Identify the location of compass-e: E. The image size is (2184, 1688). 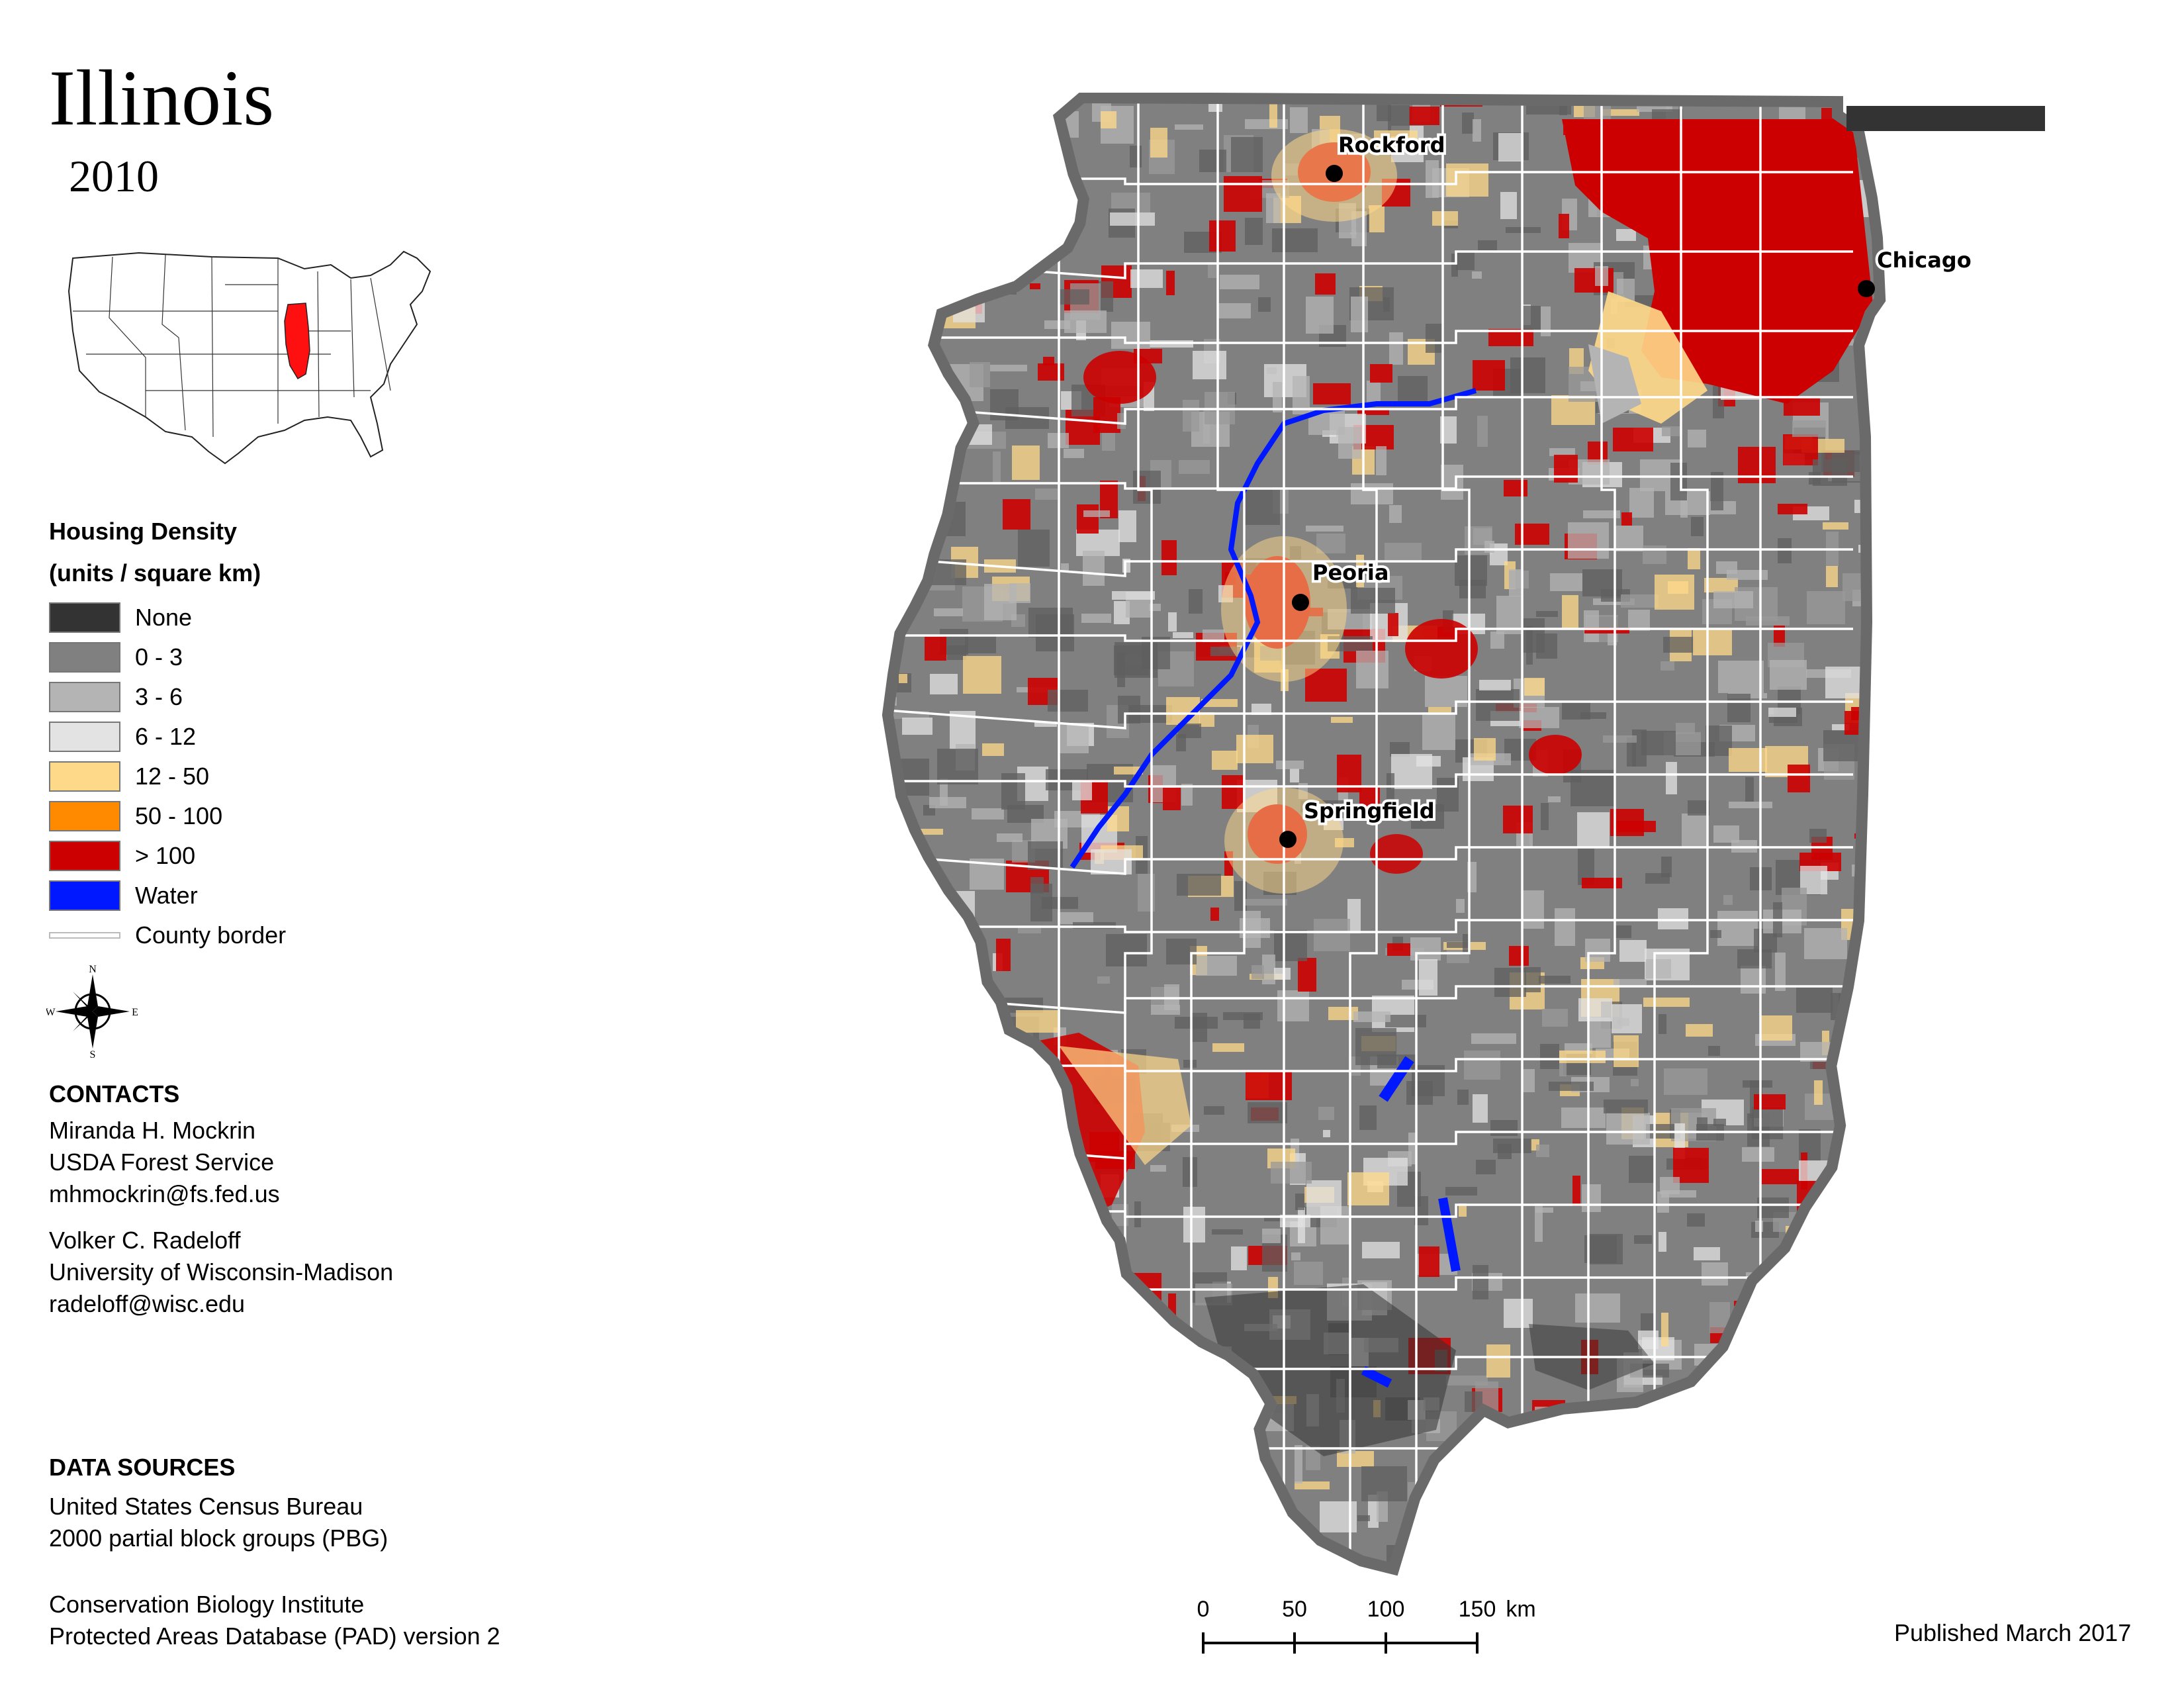
(135, 1012).